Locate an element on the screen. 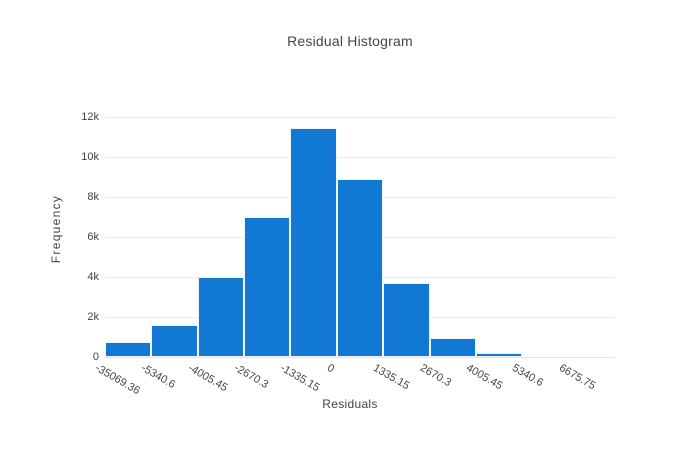 This screenshot has width=700, height=466. y-axis-tick-label: 10k is located at coordinates (90, 157).